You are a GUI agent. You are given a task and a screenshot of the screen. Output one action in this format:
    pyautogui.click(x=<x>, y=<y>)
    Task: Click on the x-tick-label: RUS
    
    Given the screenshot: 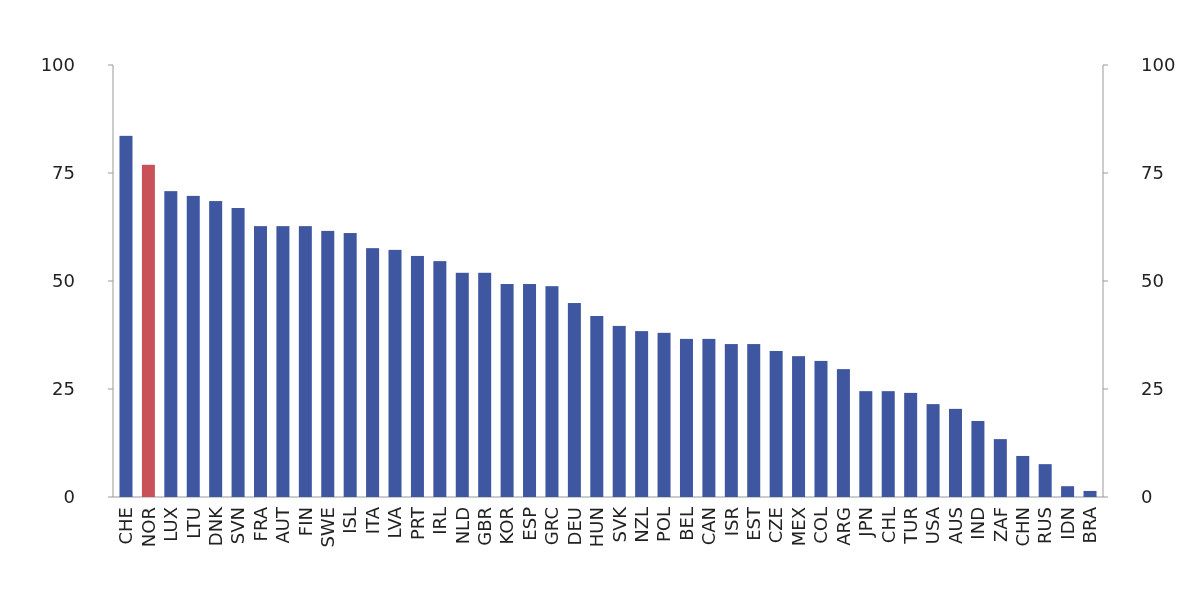 What is the action you would take?
    pyautogui.click(x=1045, y=526)
    